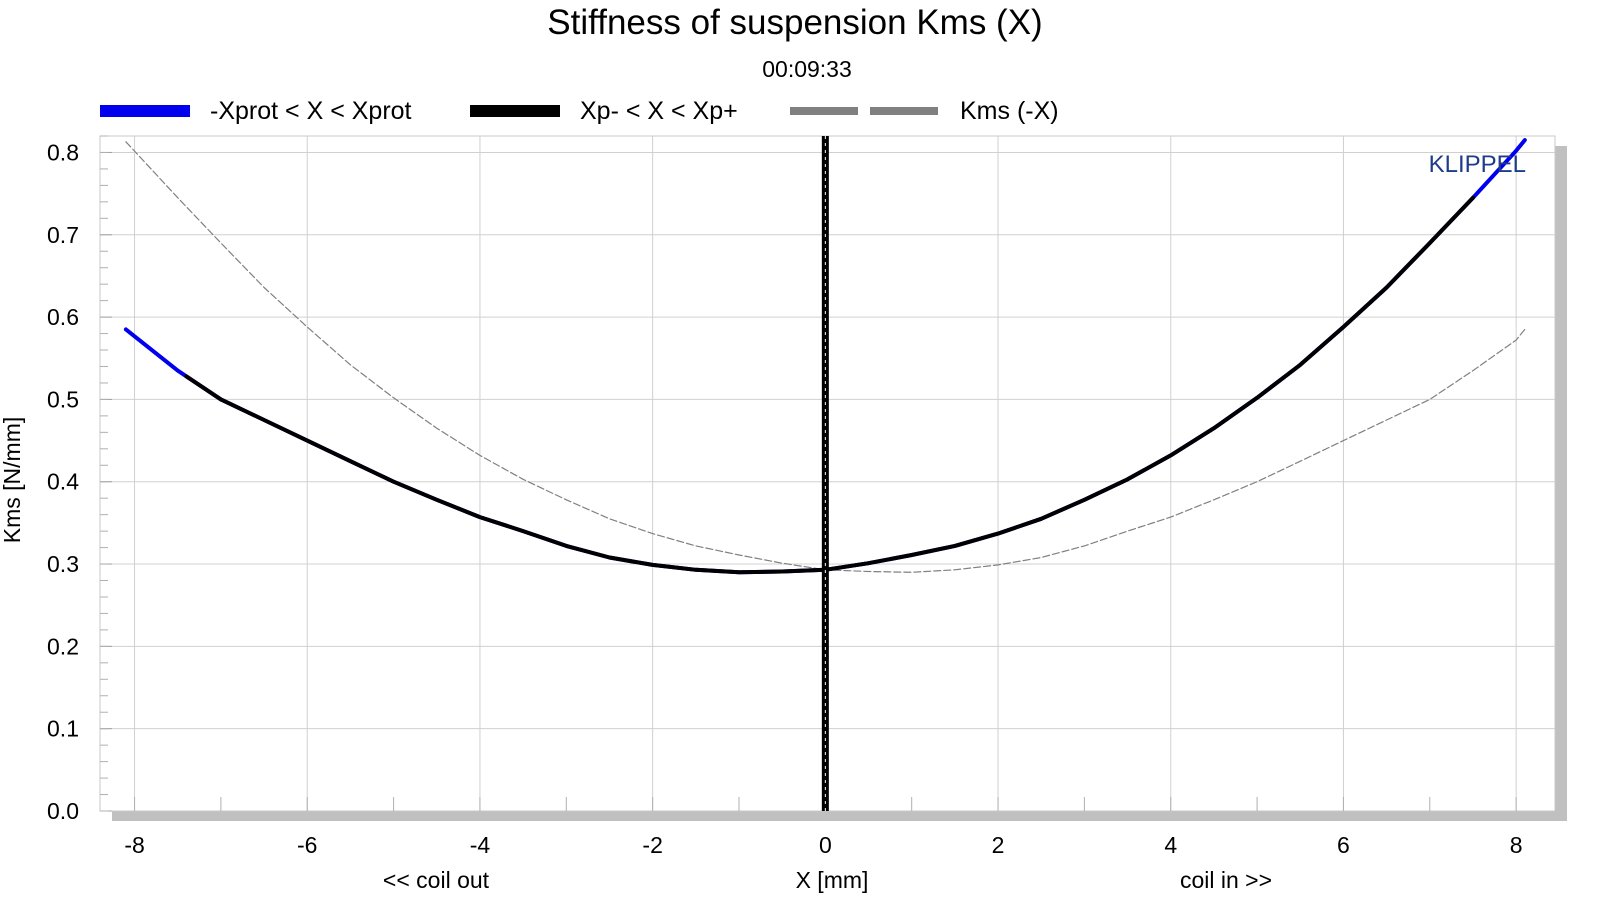 Image resolution: width=1600 pixels, height=900 pixels. What do you see at coordinates (63, 152) in the screenshot?
I see `y-tick-label: 0.8` at bounding box center [63, 152].